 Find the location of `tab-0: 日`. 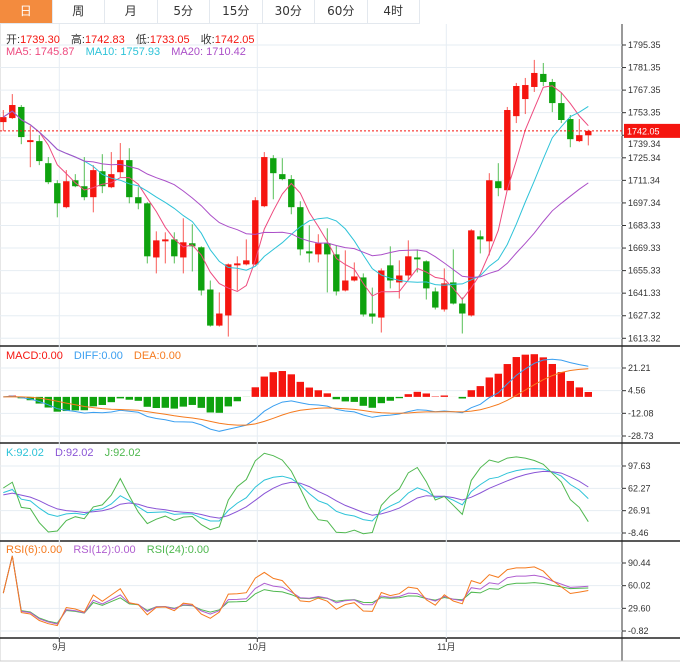

tab-0: 日 is located at coordinates (26, 11).